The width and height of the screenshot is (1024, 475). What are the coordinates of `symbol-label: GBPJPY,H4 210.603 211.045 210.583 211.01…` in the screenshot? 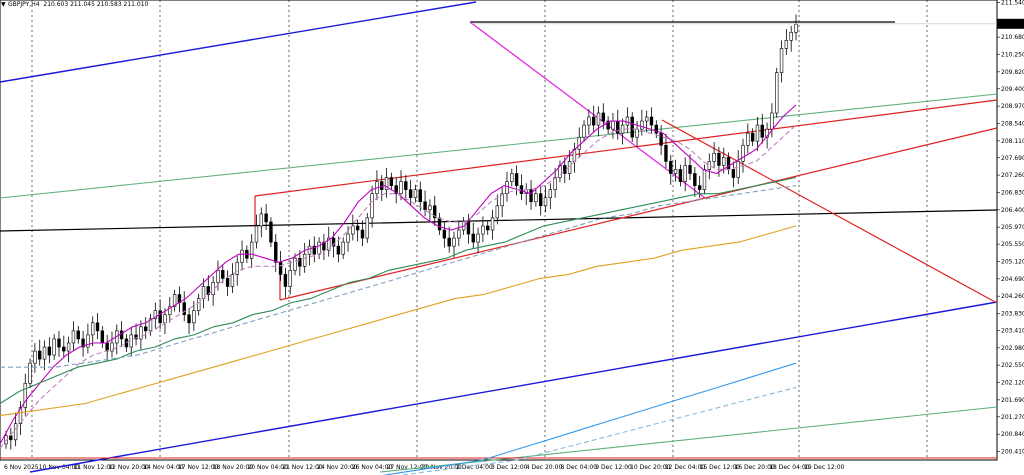 It's located at (78, 4).